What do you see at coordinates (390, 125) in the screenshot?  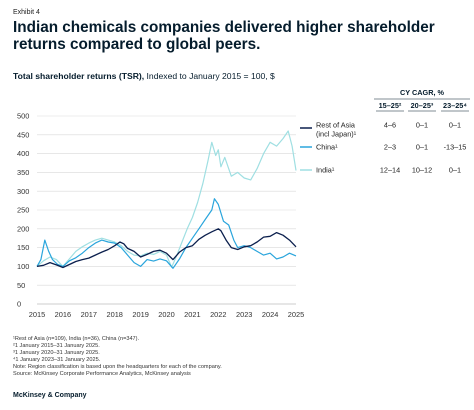 I see `cagr-cell: 4–6` at bounding box center [390, 125].